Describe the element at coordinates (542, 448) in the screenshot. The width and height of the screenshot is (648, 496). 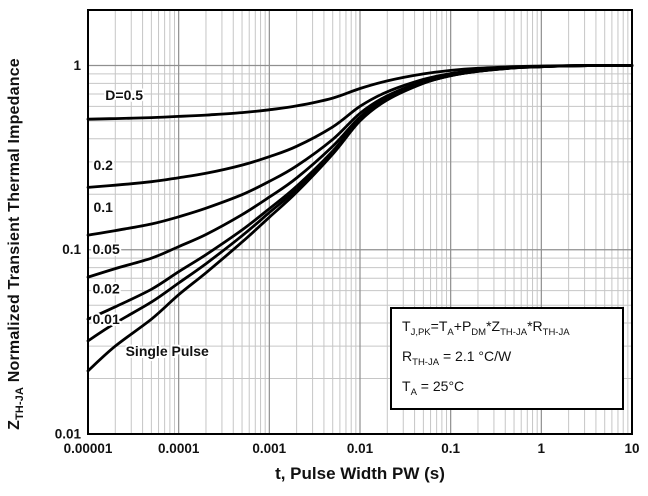
I see `x-tick-label: 1` at that location.